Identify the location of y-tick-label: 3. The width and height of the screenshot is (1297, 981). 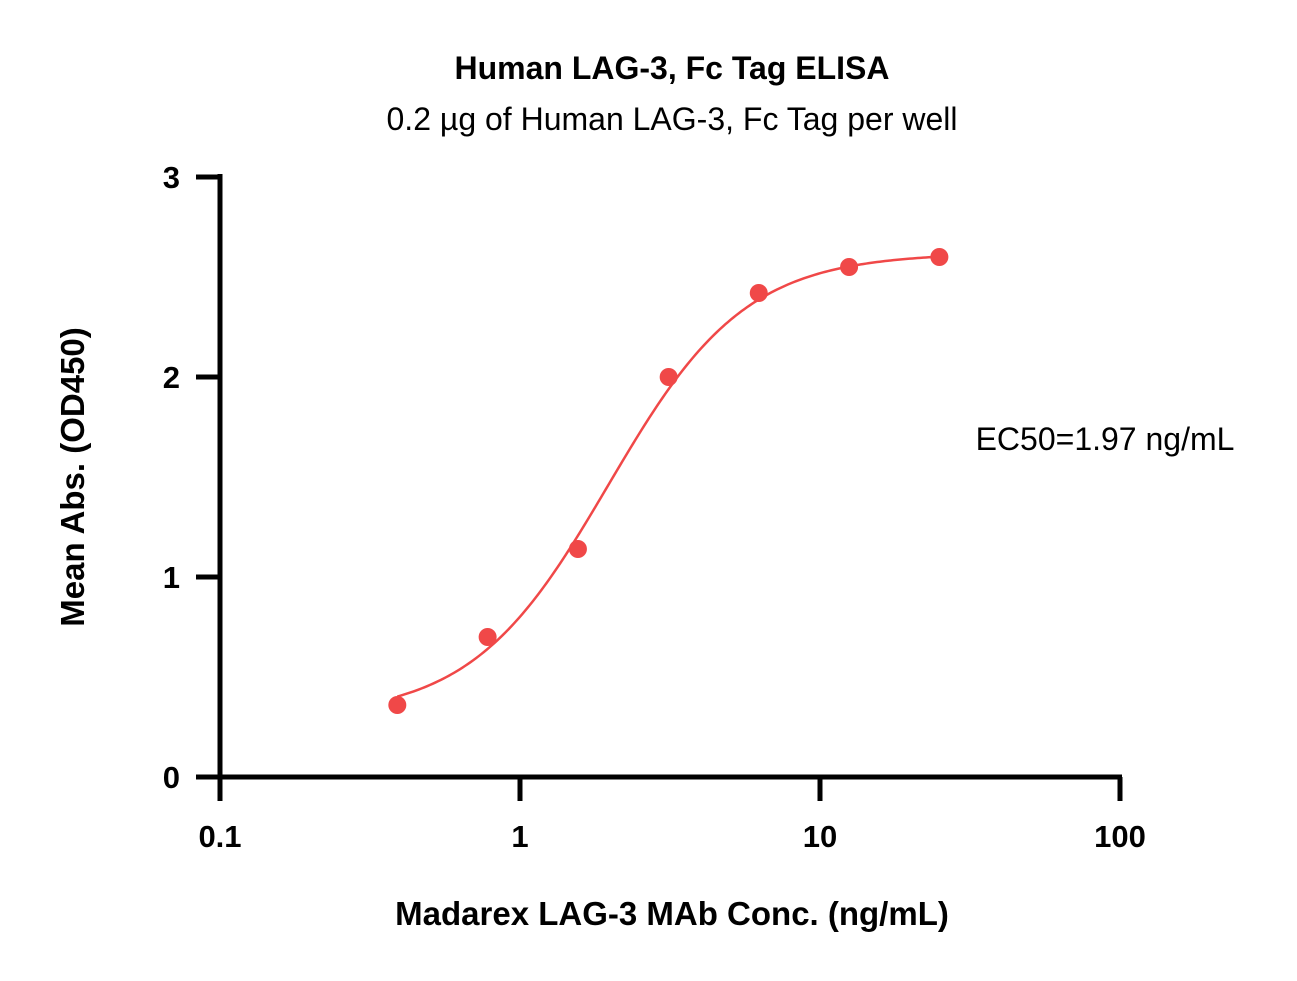
(171, 177).